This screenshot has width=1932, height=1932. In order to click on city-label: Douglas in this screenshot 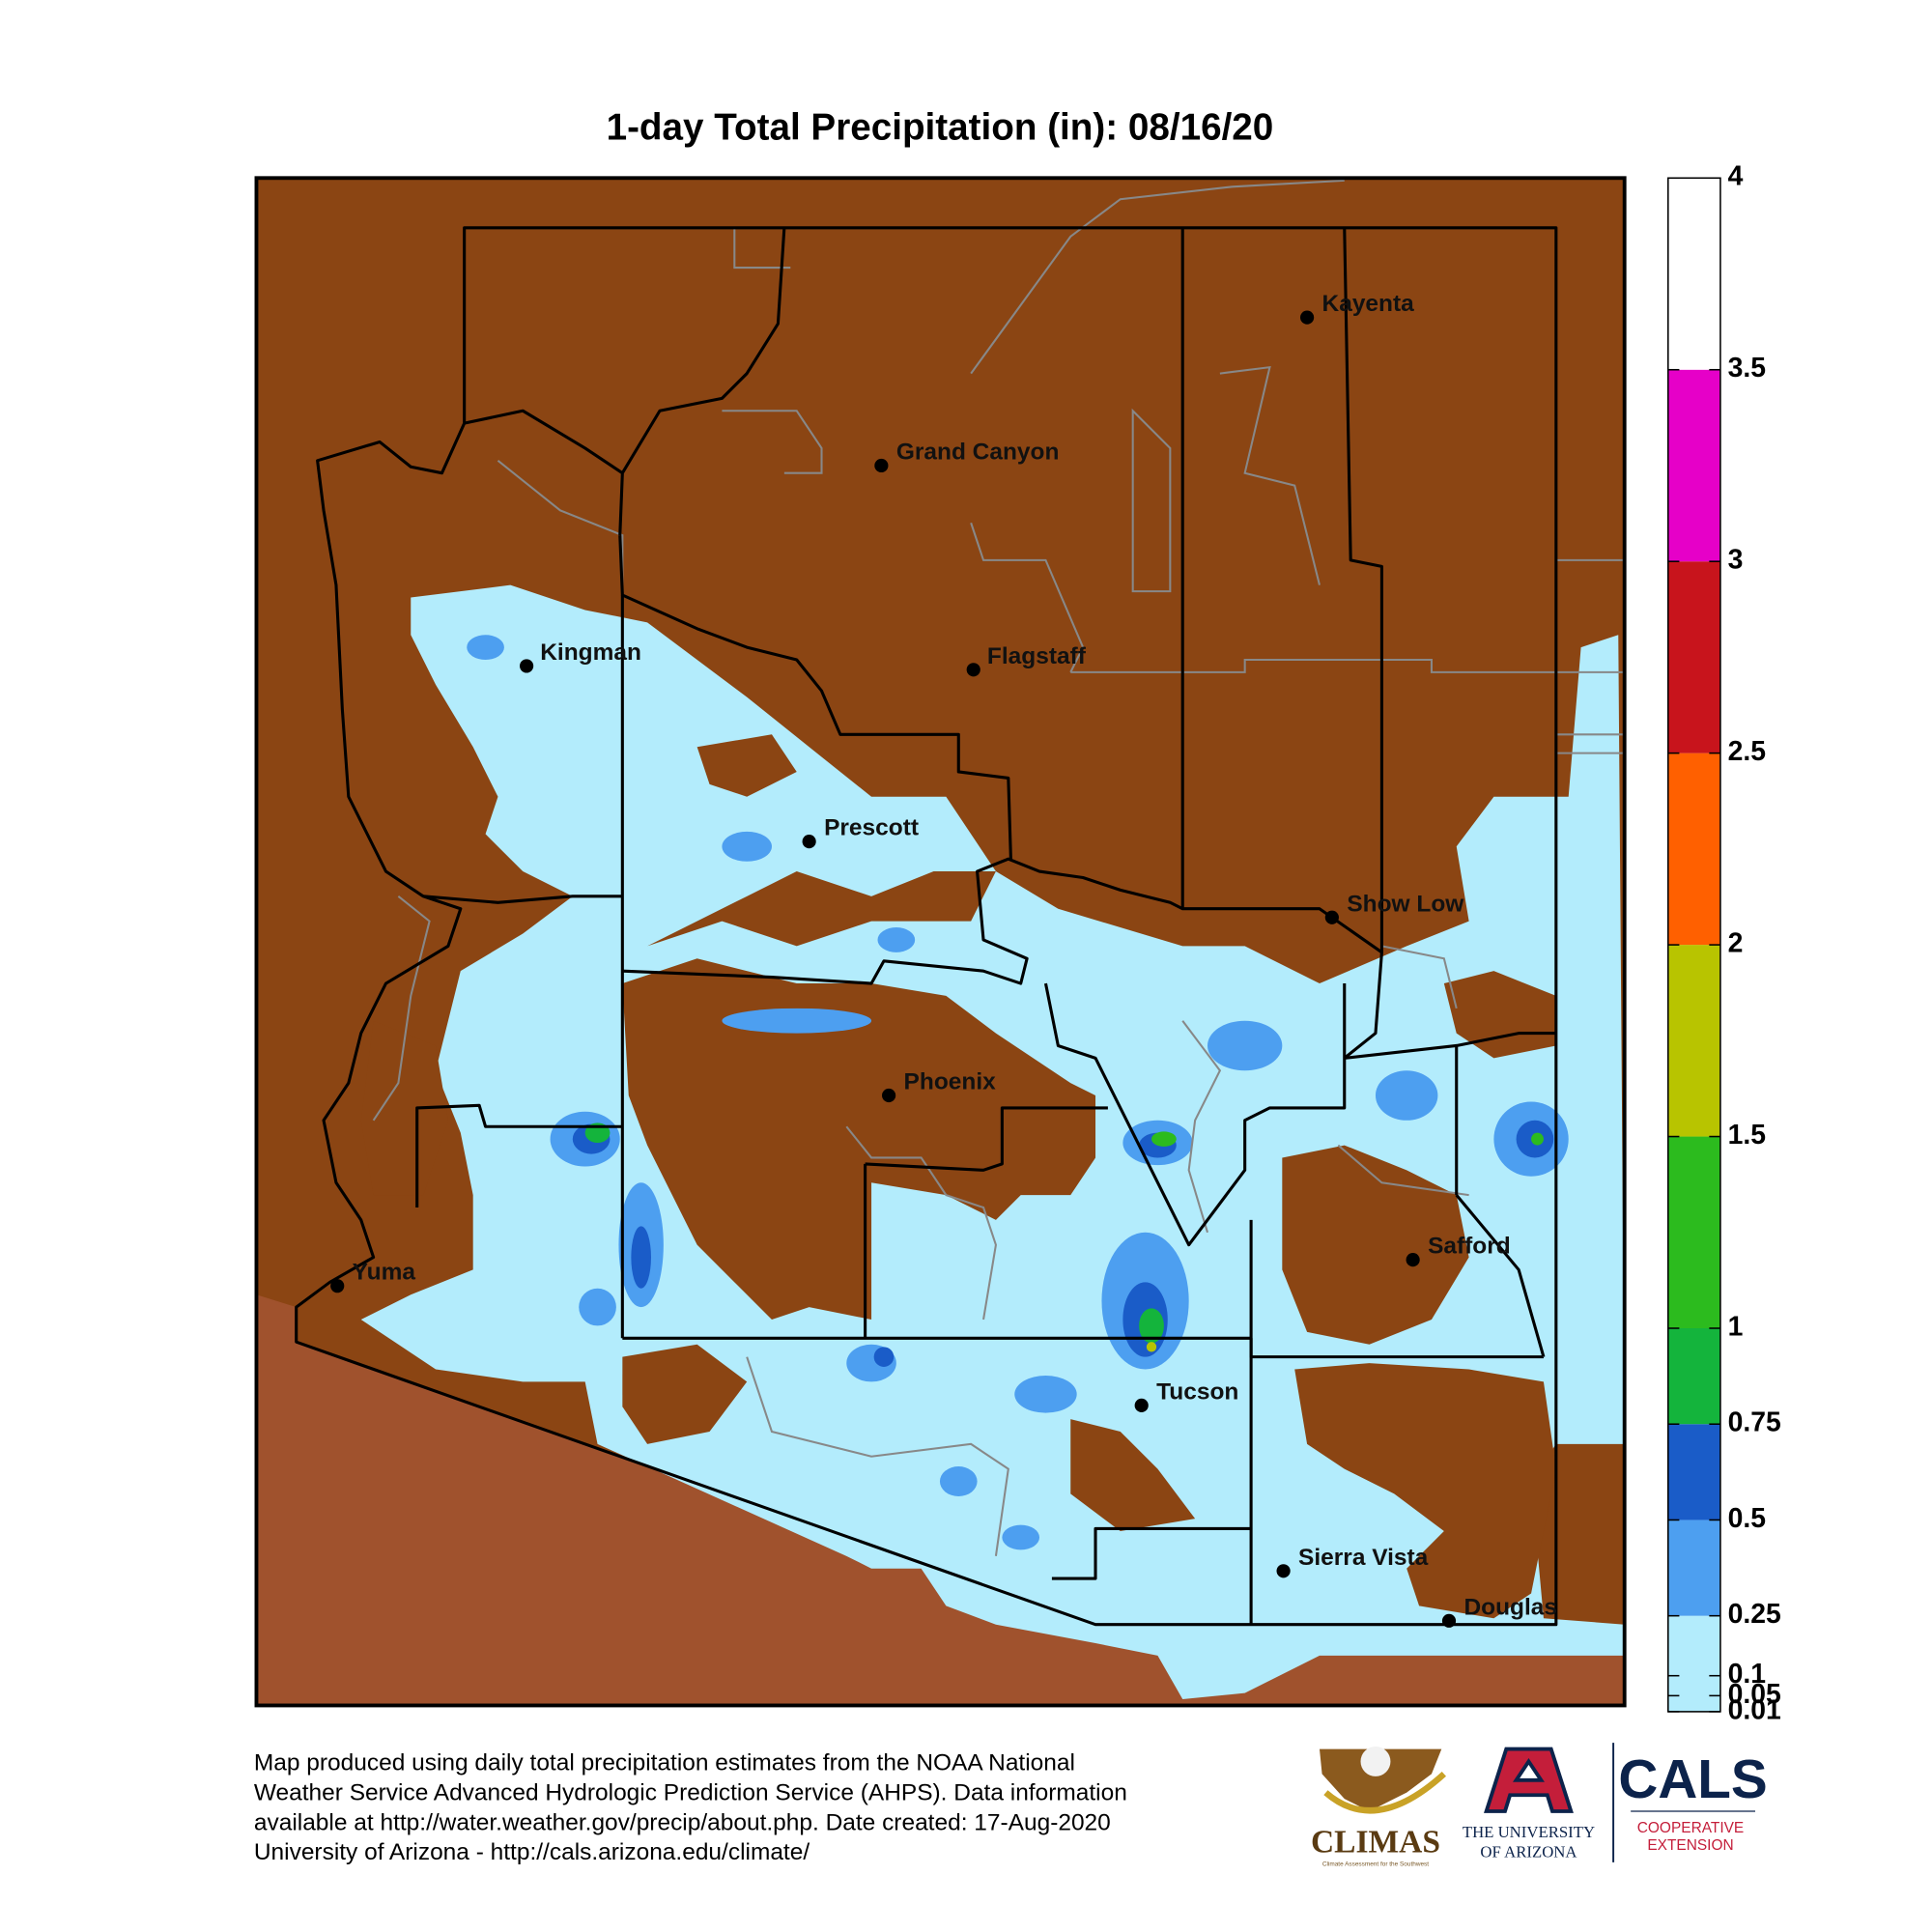, I will do `click(1510, 1607)`.